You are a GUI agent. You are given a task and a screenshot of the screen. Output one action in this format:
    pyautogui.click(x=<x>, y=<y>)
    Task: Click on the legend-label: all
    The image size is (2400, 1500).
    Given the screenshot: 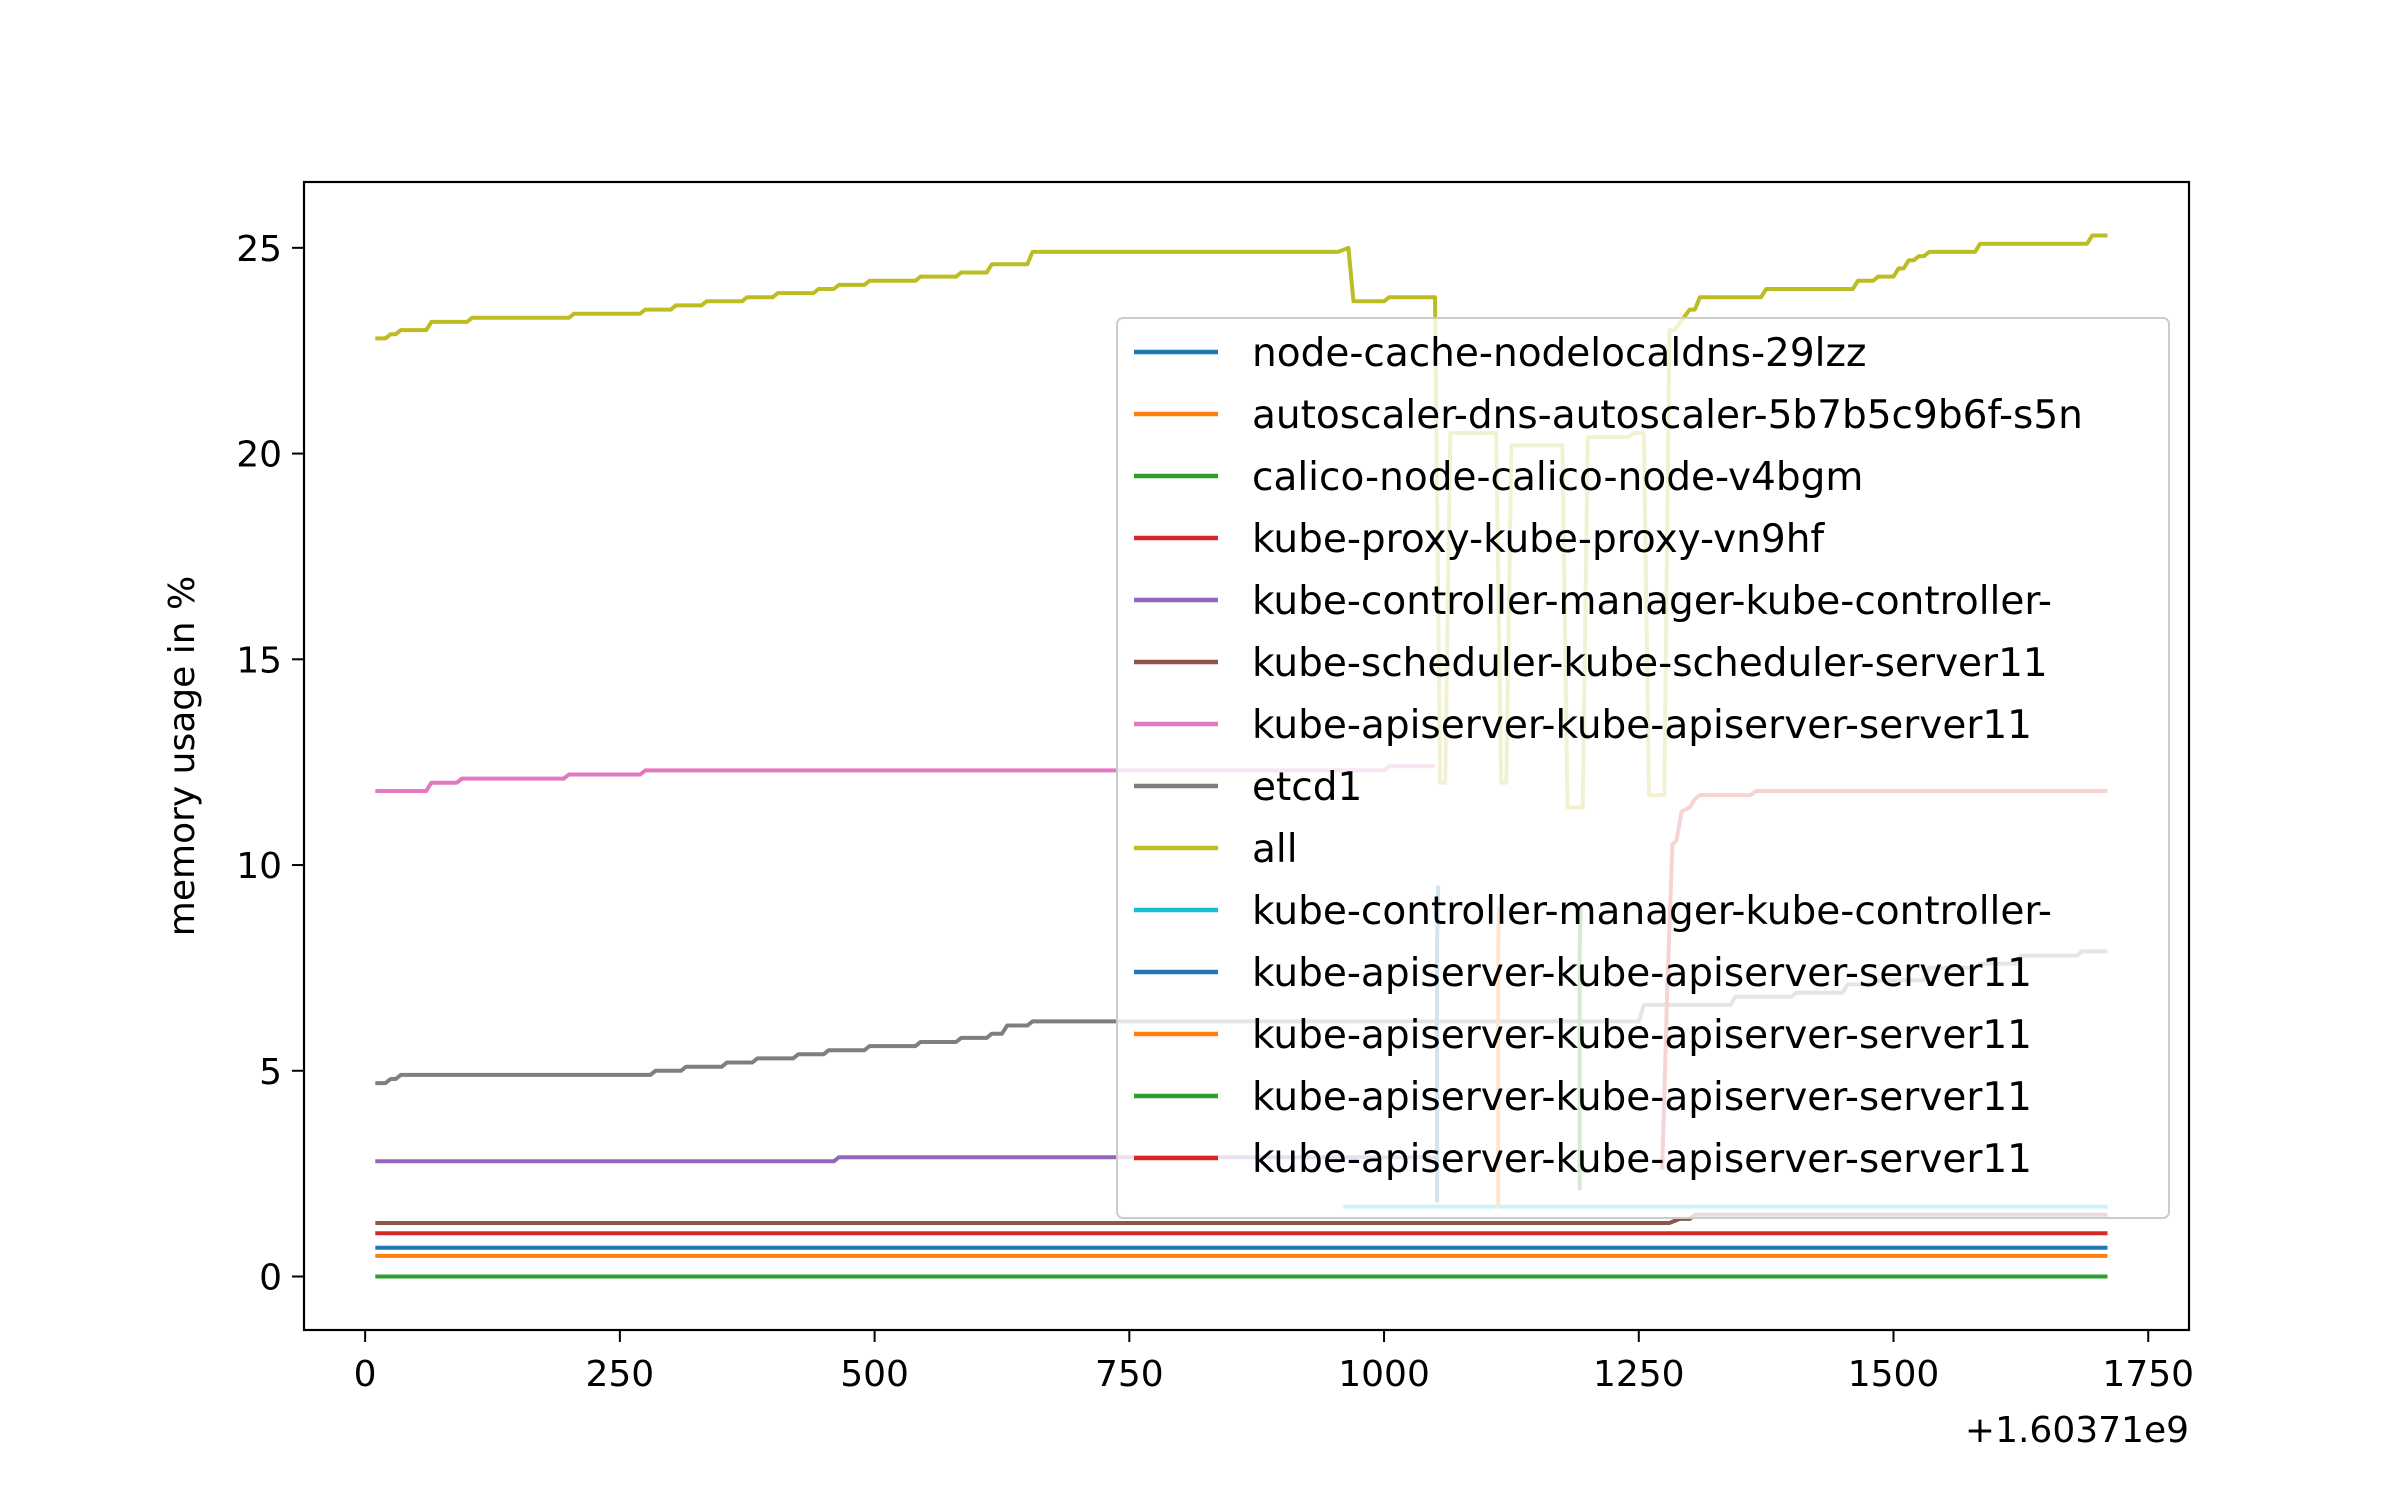 What is the action you would take?
    pyautogui.click(x=1275, y=849)
    